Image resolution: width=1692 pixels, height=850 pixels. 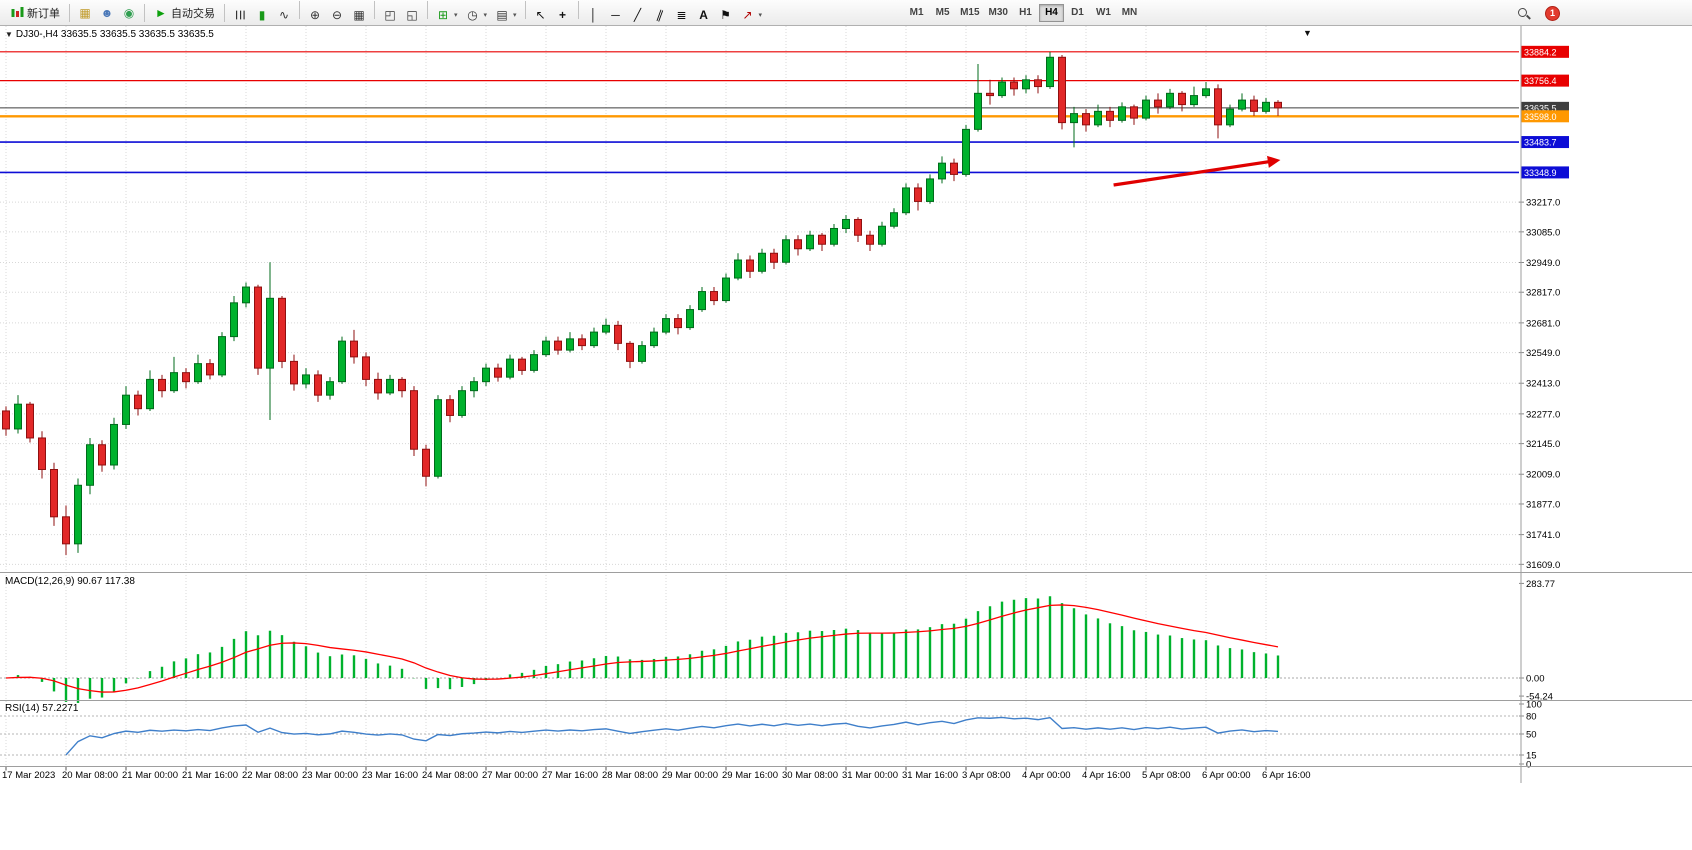 I want to click on crosshair-button: +, so click(x=563, y=15).